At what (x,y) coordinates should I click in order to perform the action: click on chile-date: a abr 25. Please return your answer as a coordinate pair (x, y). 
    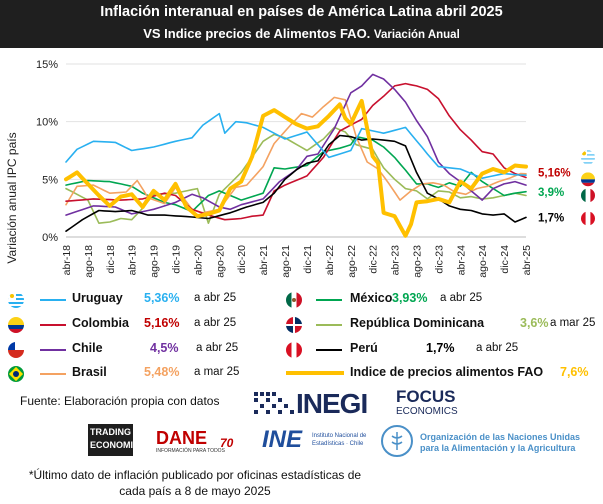
    Looking at the image, I should click on (217, 348).